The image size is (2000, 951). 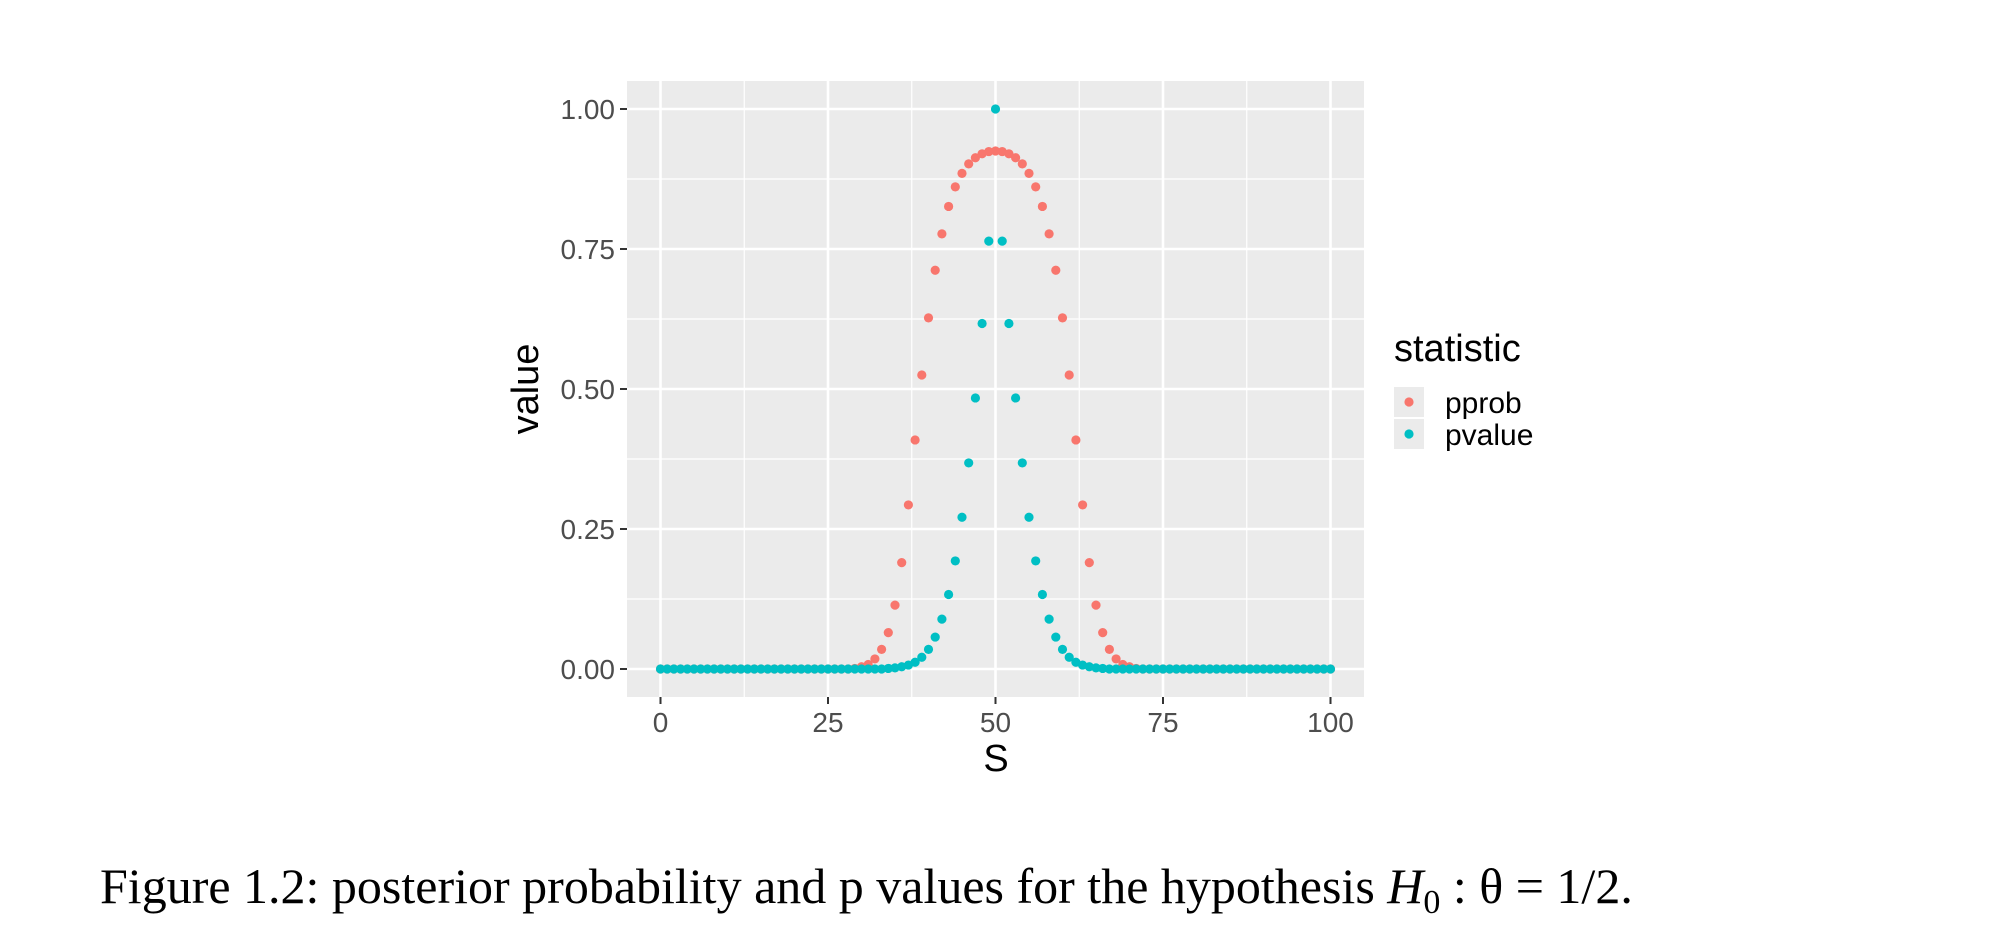 I want to click on y-tick-label: 0.25, so click(x=588, y=529).